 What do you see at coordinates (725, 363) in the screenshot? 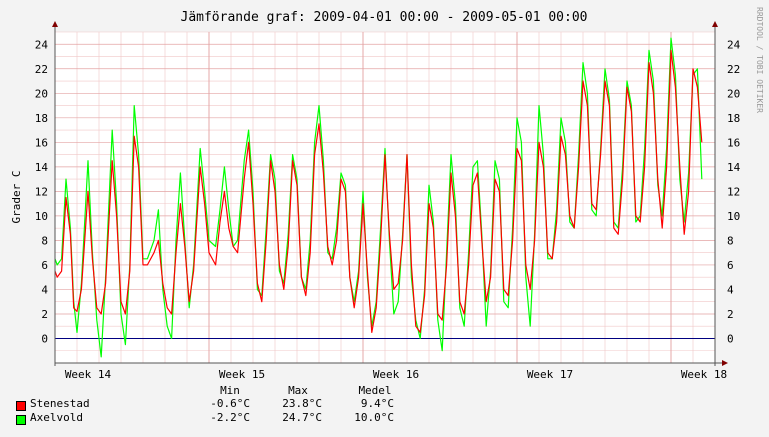
I see `x-axis-arrow` at bounding box center [725, 363].